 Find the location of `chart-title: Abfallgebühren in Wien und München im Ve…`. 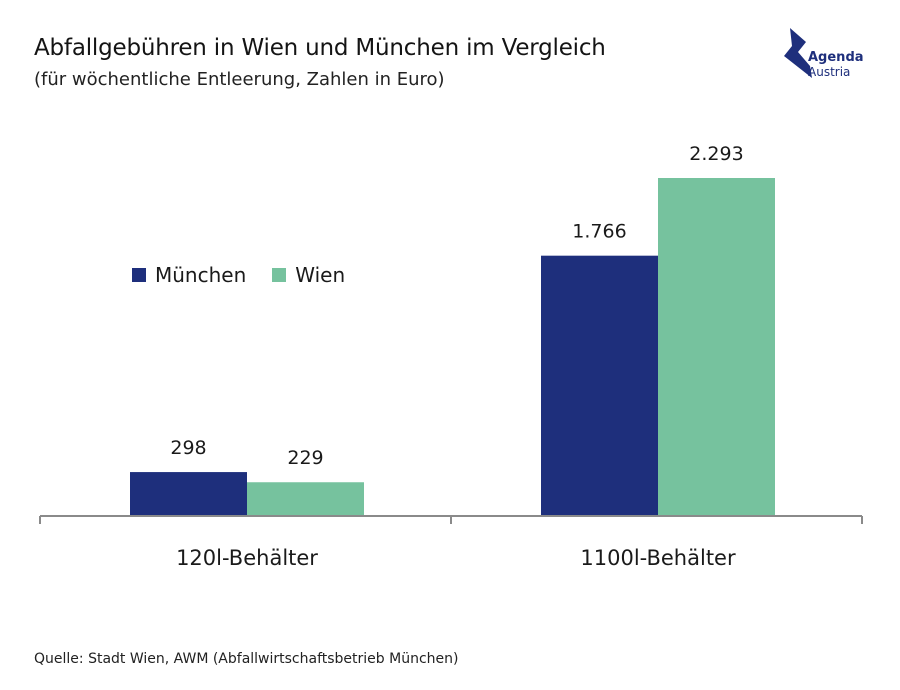

chart-title: Abfallgebühren in Wien und München im Ve… is located at coordinates (320, 48).